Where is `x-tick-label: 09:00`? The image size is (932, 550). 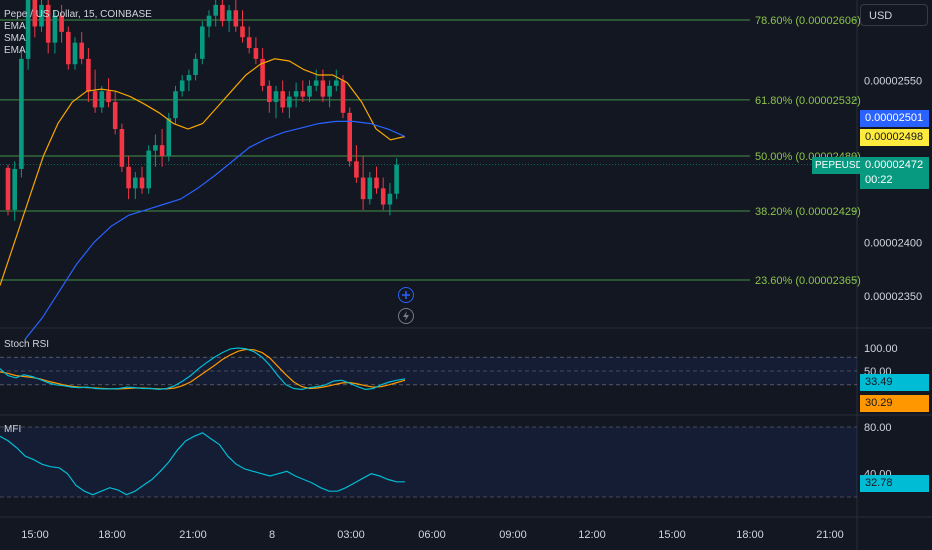 x-tick-label: 09:00 is located at coordinates (513, 535).